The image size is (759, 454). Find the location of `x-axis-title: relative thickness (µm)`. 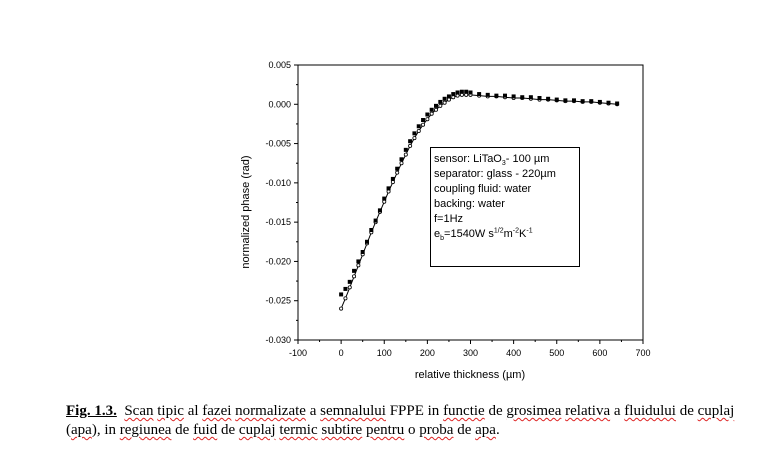

x-axis-title: relative thickness (µm) is located at coordinates (470, 375).